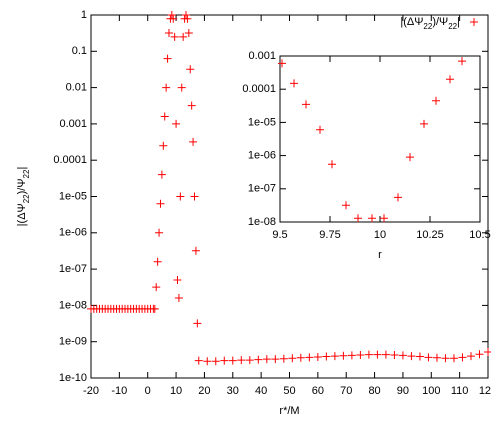 Image resolution: width=491 pixels, height=429 pixels. Describe the element at coordinates (318, 391) in the screenshot. I see `x-tick-label: 60` at that location.